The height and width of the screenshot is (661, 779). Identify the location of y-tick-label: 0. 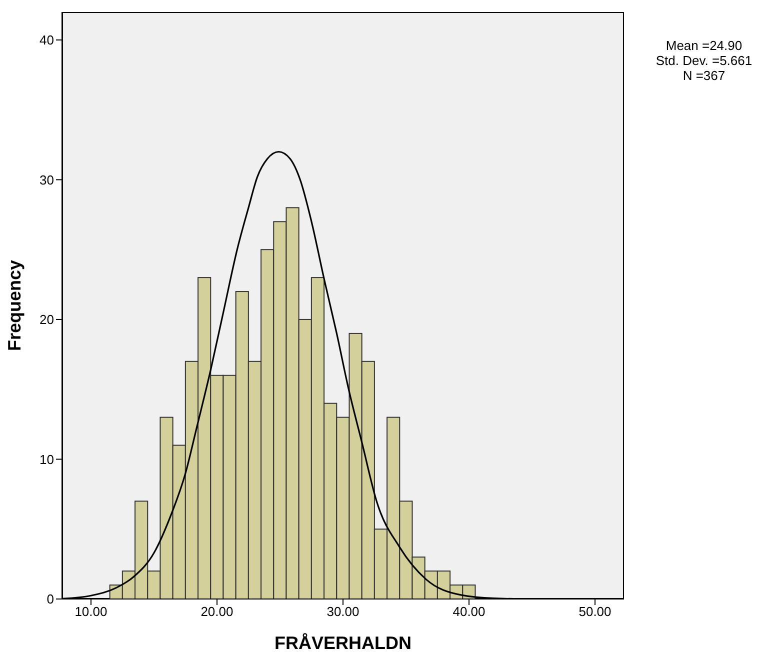
(50, 599).